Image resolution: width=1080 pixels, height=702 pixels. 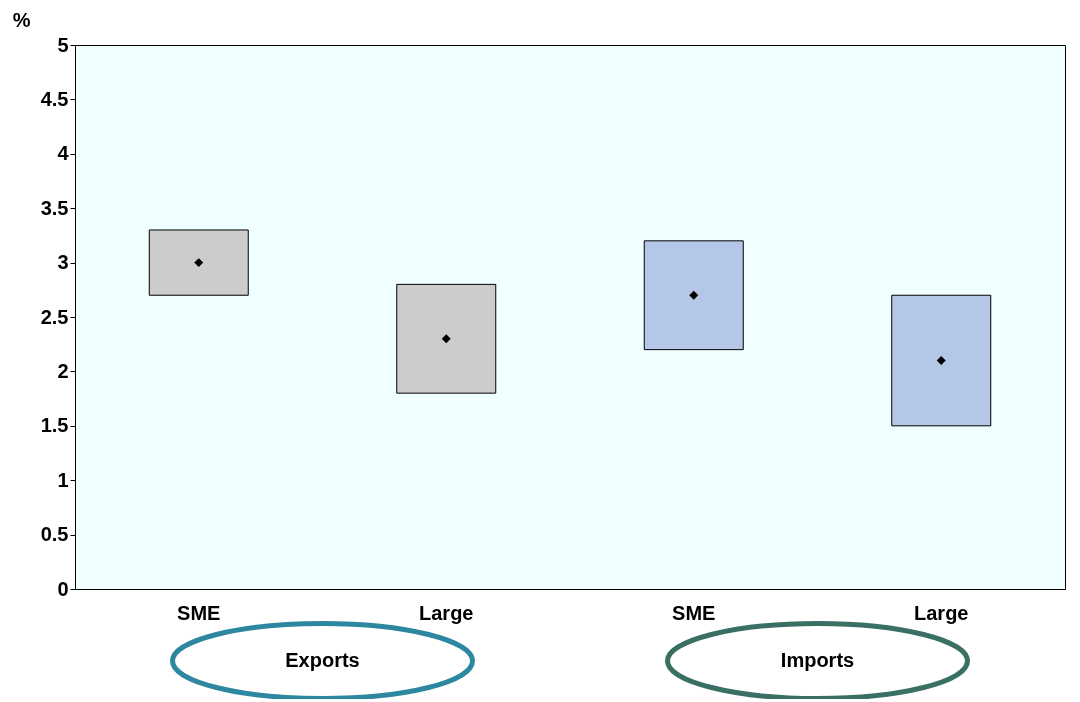 What do you see at coordinates (817, 660) in the screenshot?
I see `text: Imports` at bounding box center [817, 660].